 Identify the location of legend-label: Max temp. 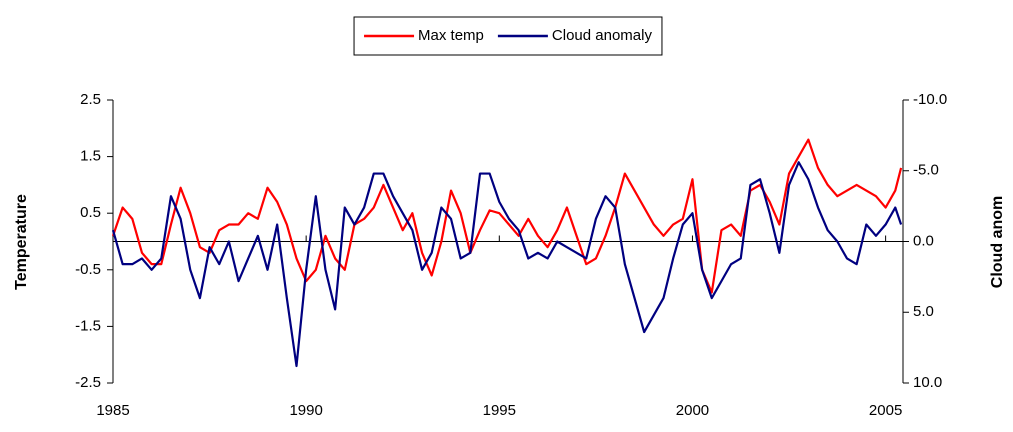
(451, 35).